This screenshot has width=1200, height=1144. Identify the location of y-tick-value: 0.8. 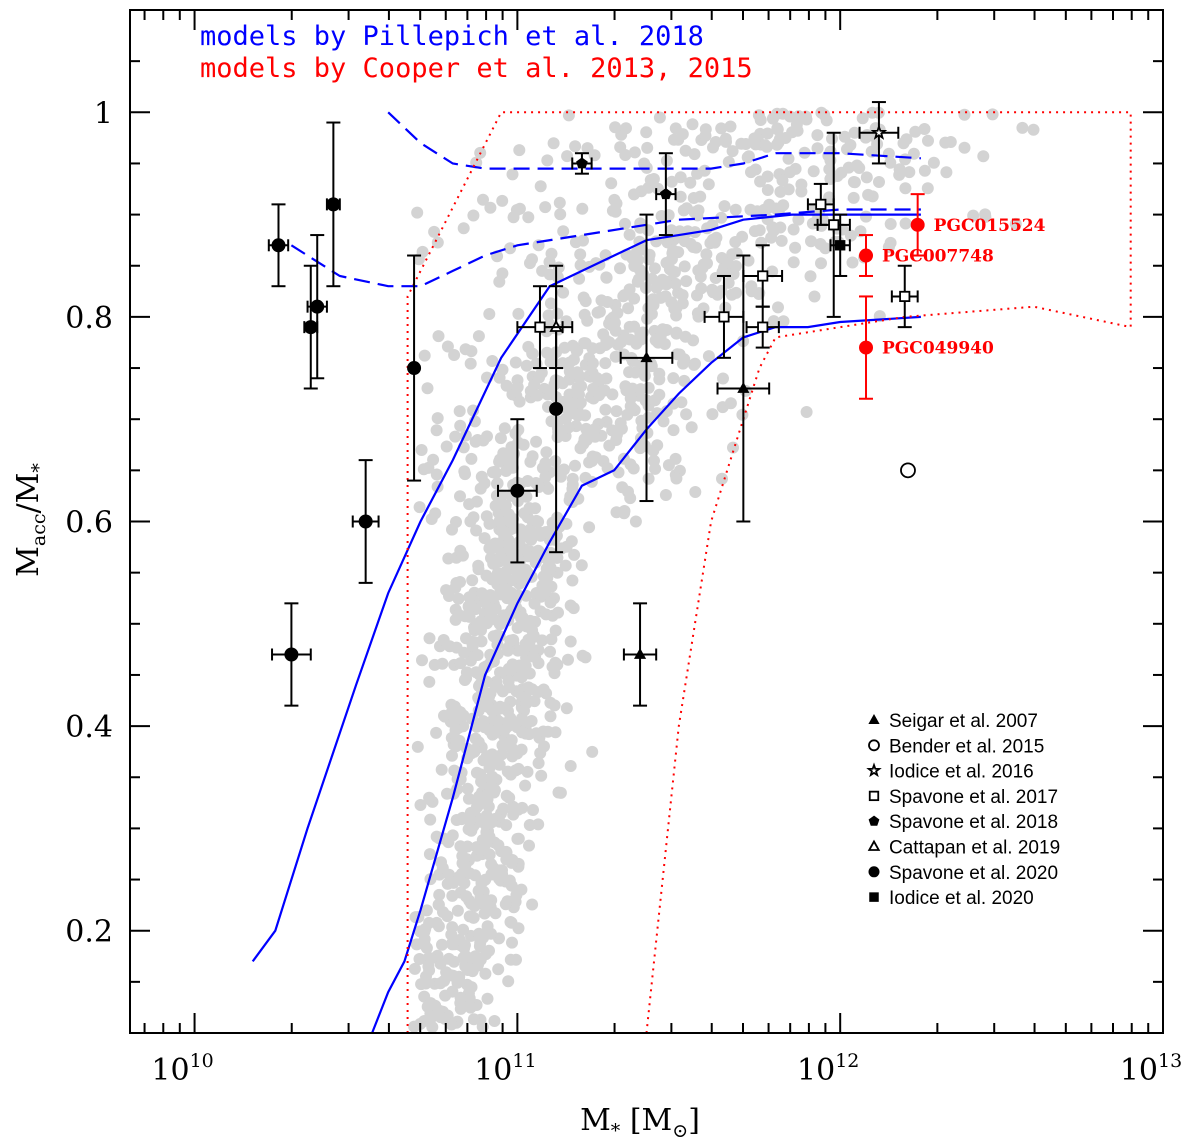
(89, 318).